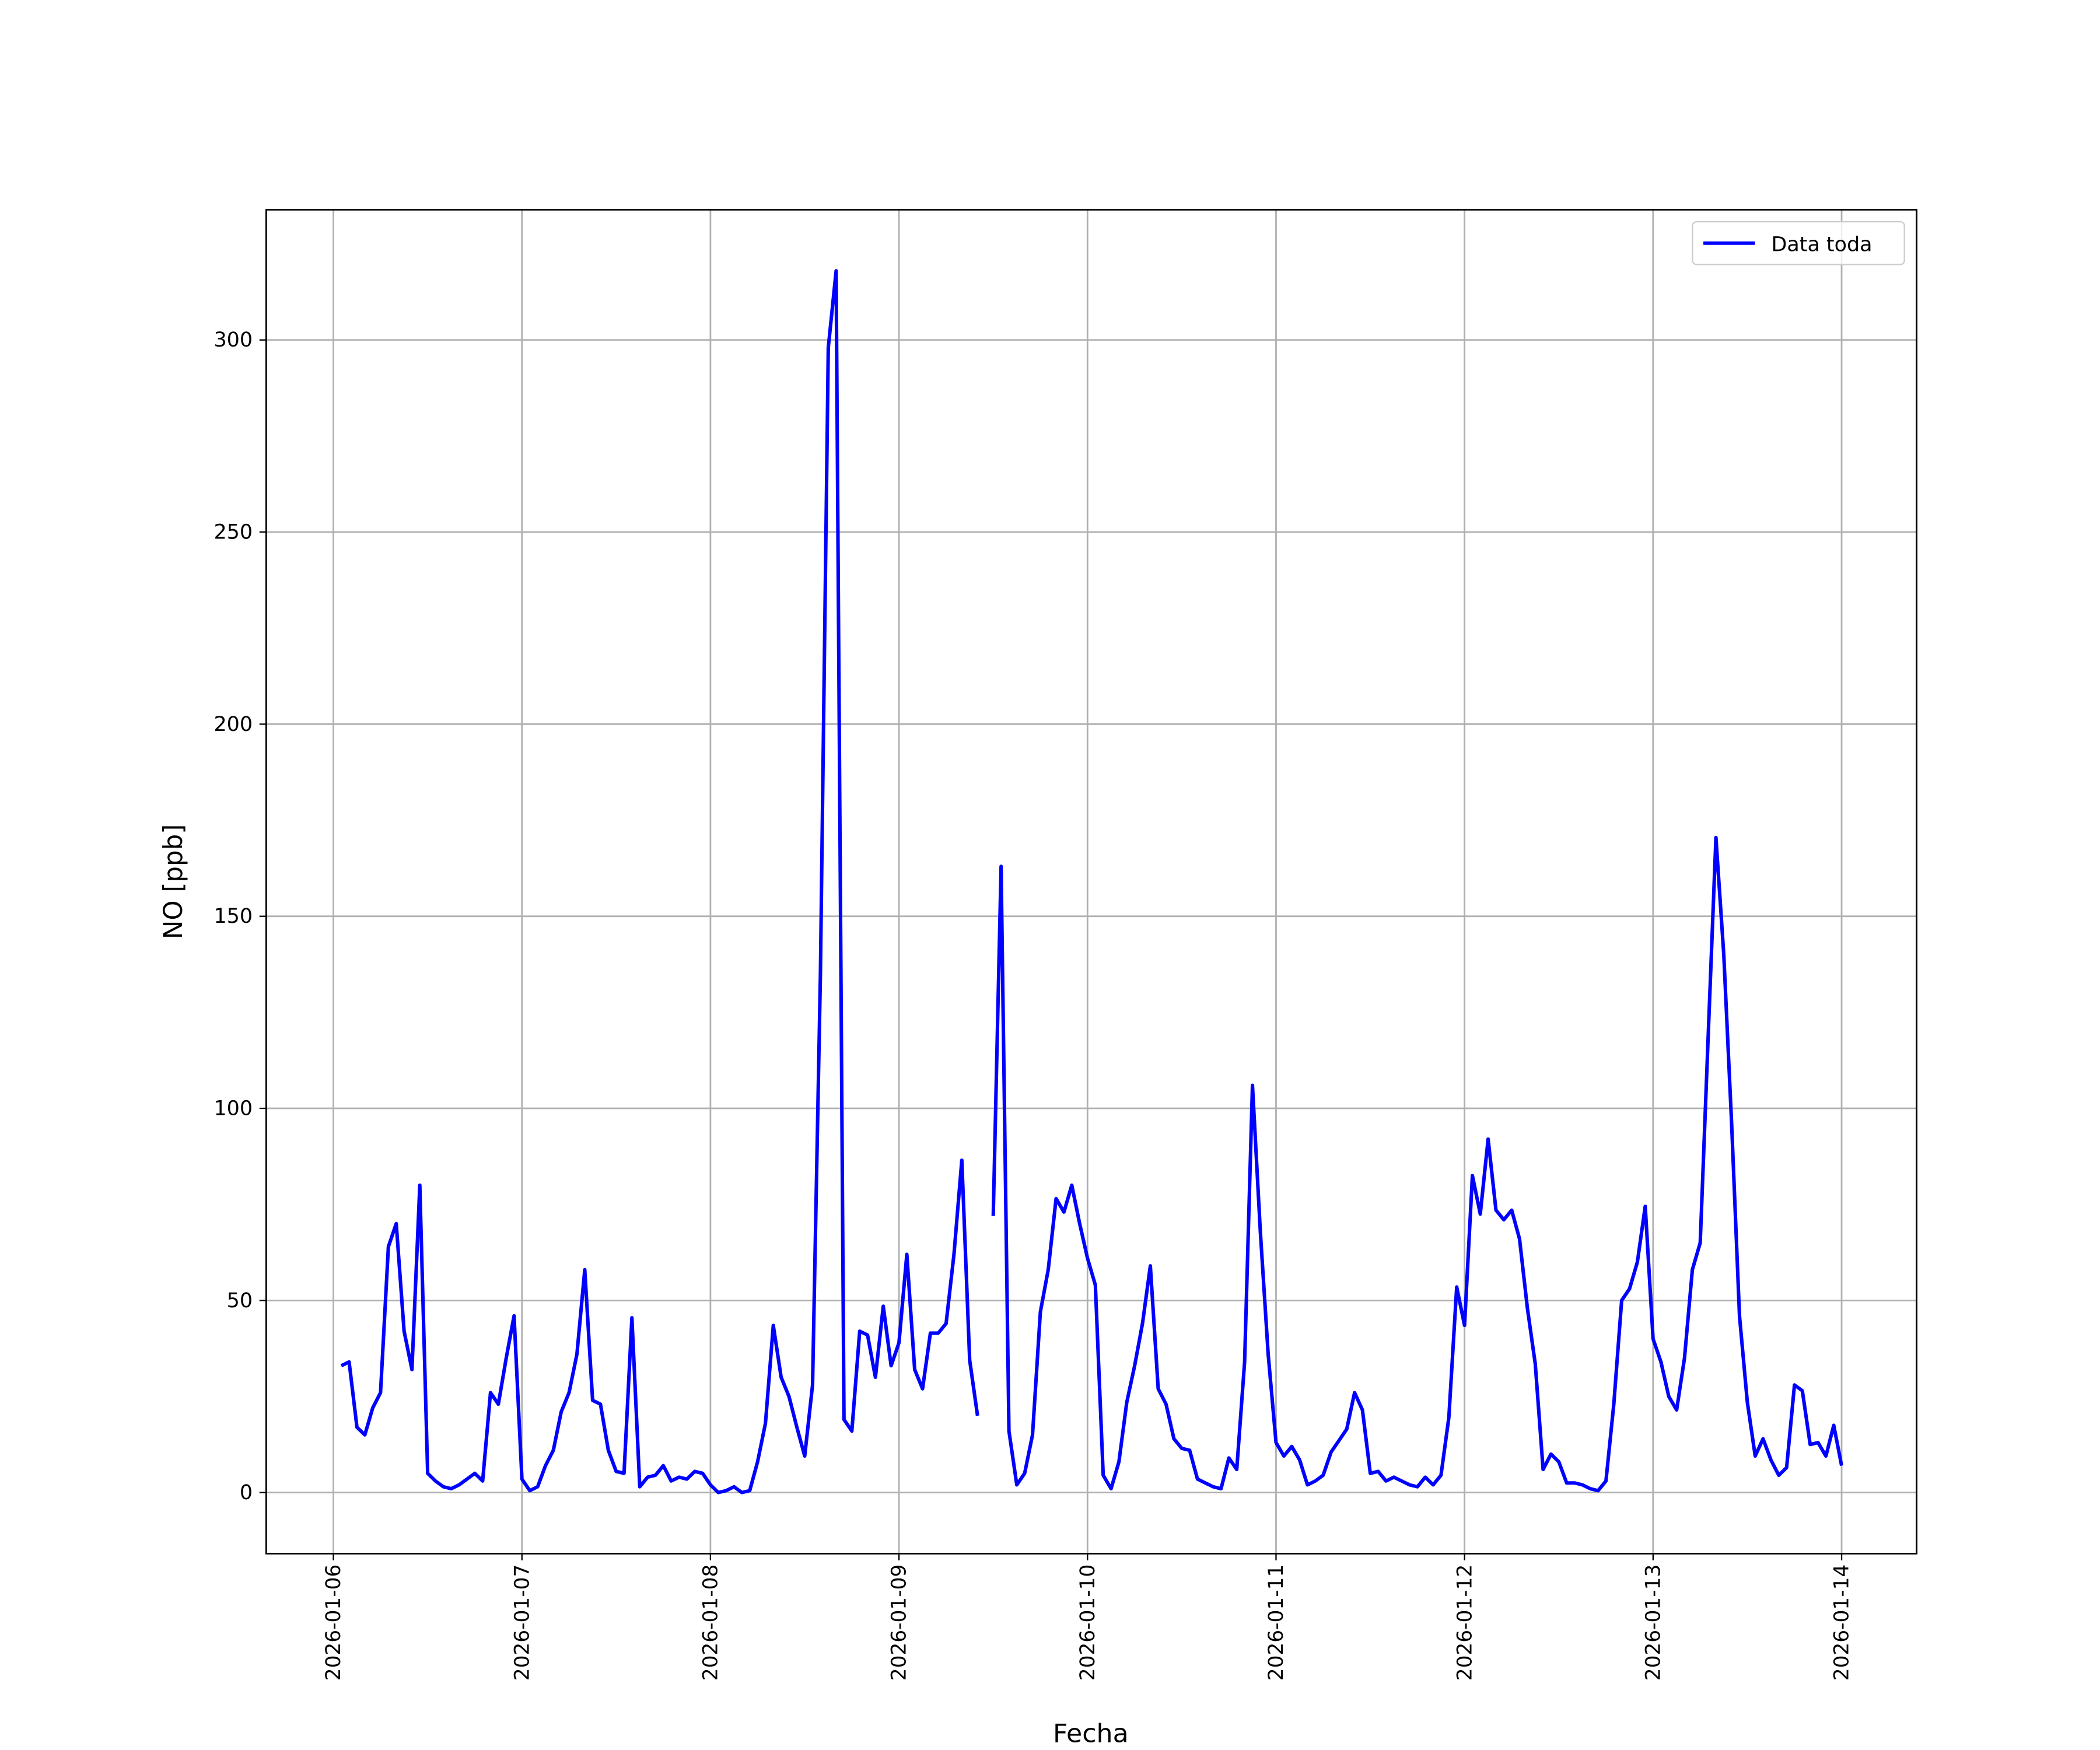 The image size is (2100, 1750). I want to click on y-tick-label: 250, so click(233, 532).